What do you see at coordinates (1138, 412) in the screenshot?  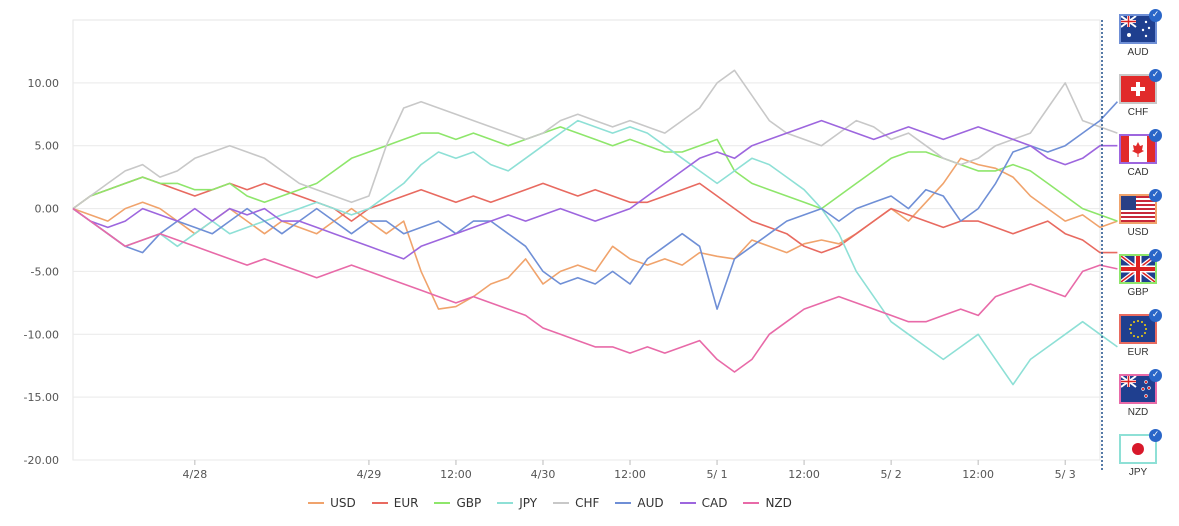 I see `flag-label: NZD` at bounding box center [1138, 412].